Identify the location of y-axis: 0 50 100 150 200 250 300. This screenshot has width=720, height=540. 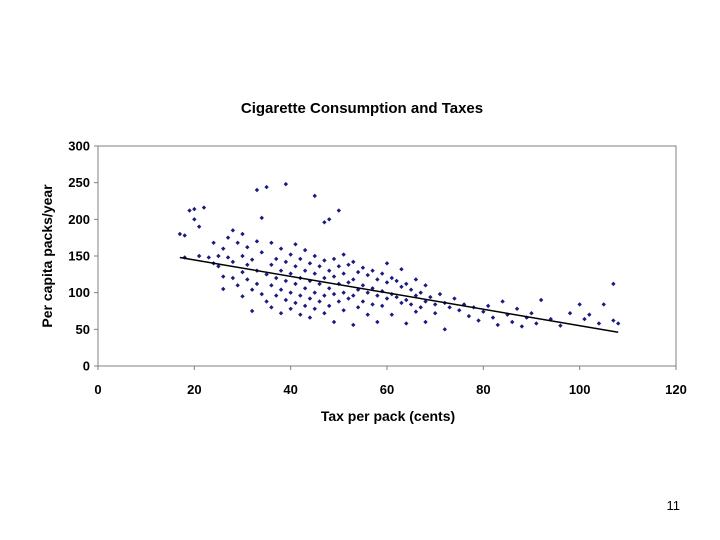
(83, 256).